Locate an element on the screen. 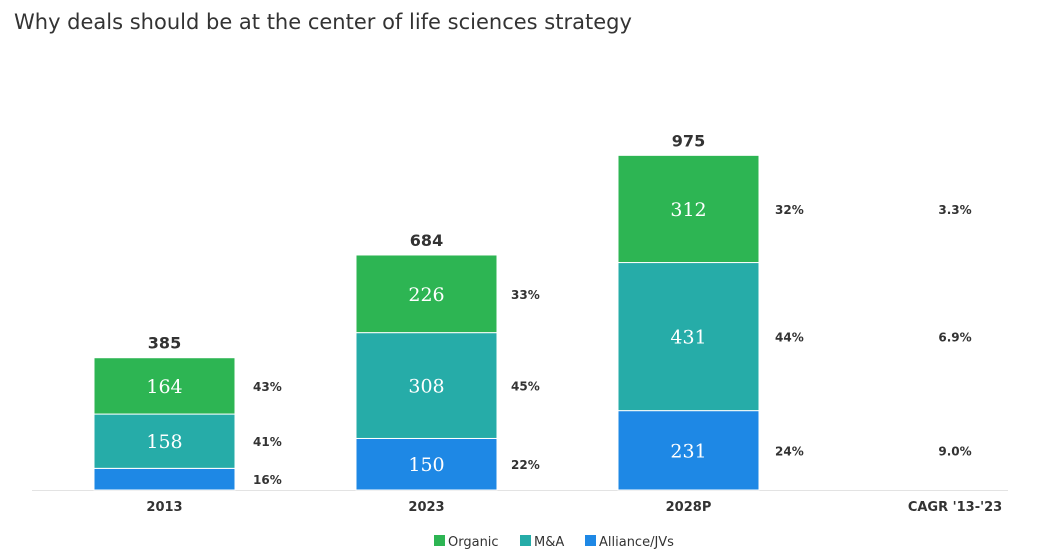  share-label: 32% is located at coordinates (789, 210).